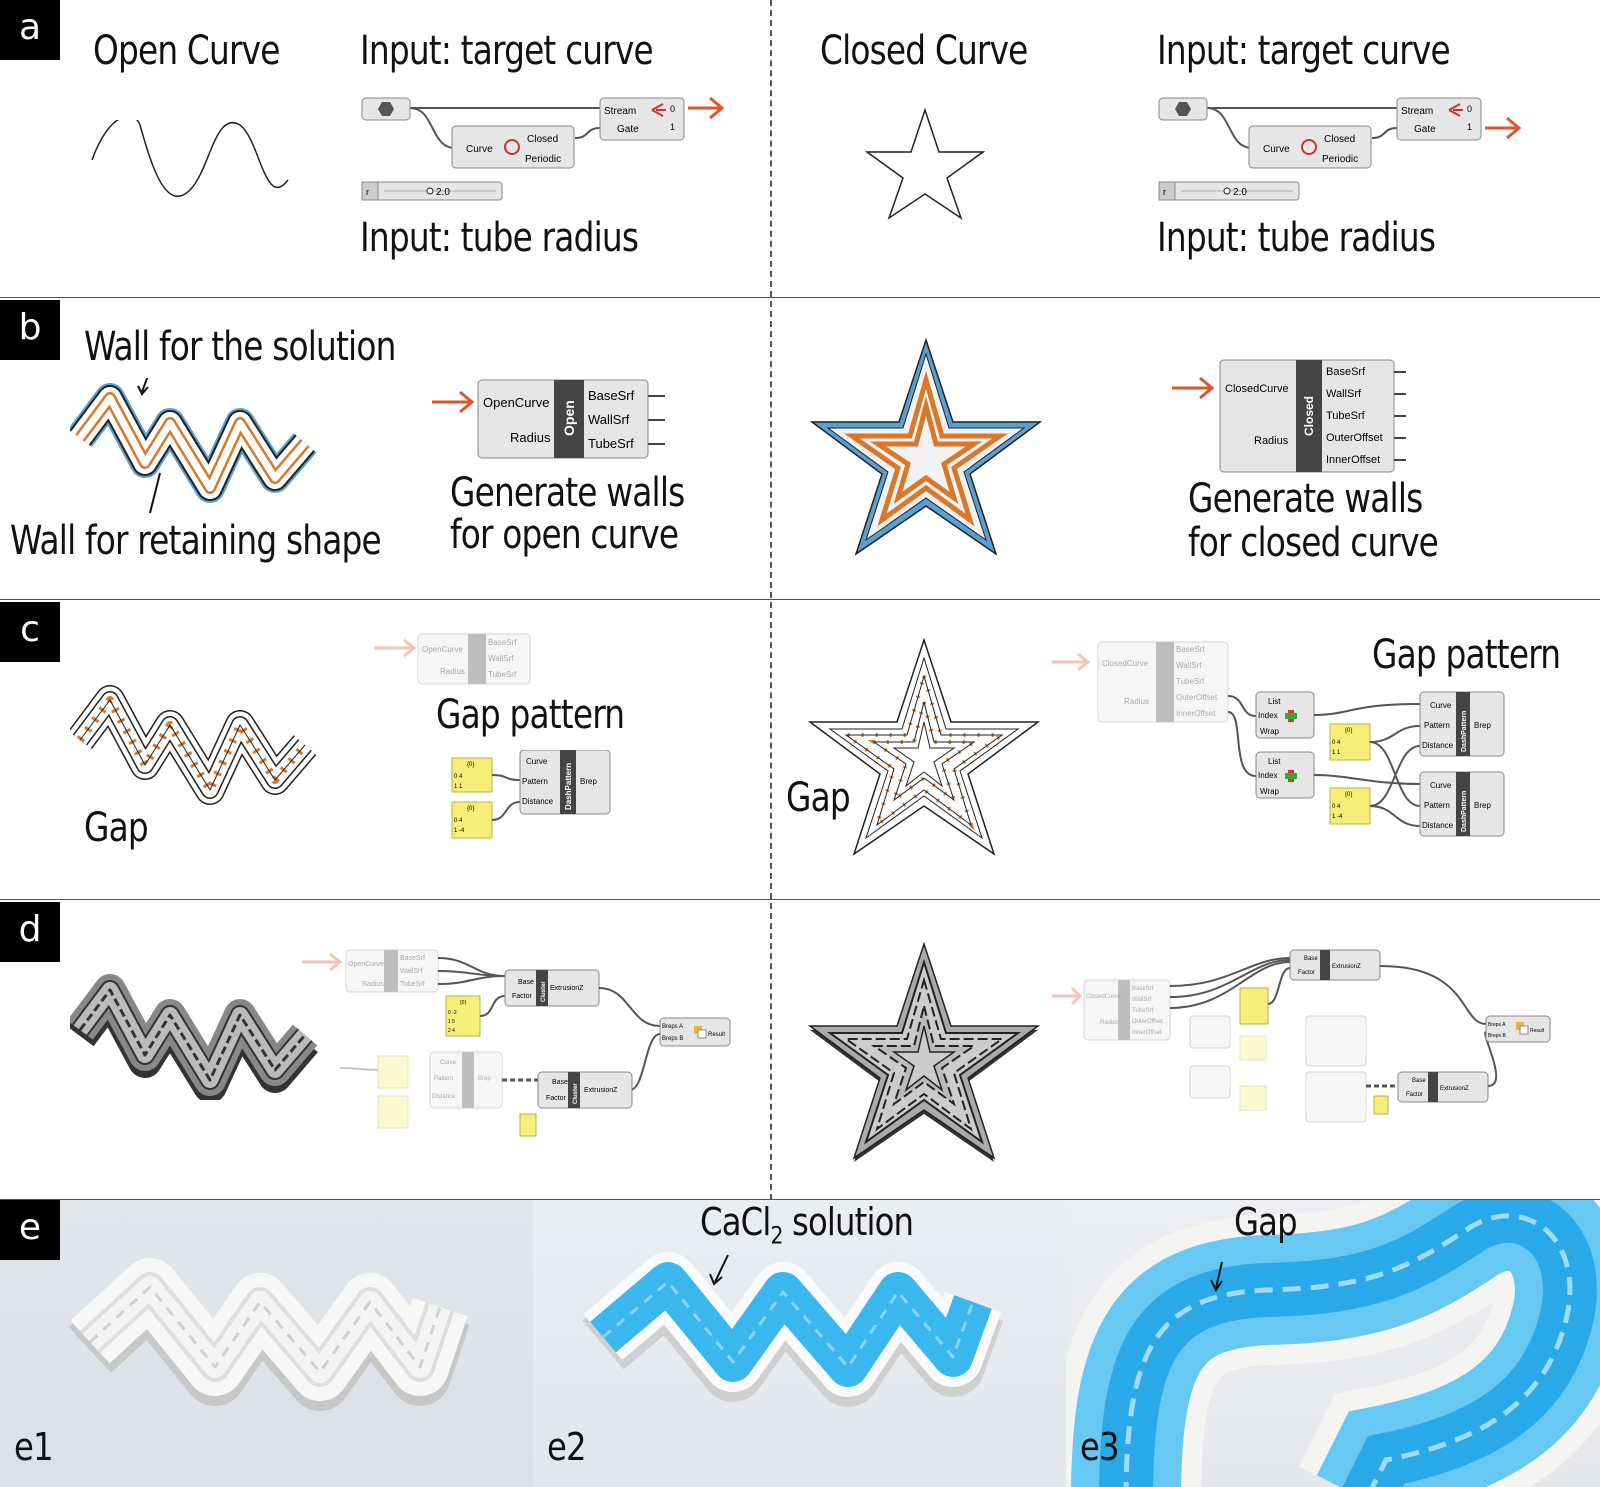 This screenshot has width=1600, height=1487. I want to click on input-target-right: Input: target curve, so click(1304, 51).